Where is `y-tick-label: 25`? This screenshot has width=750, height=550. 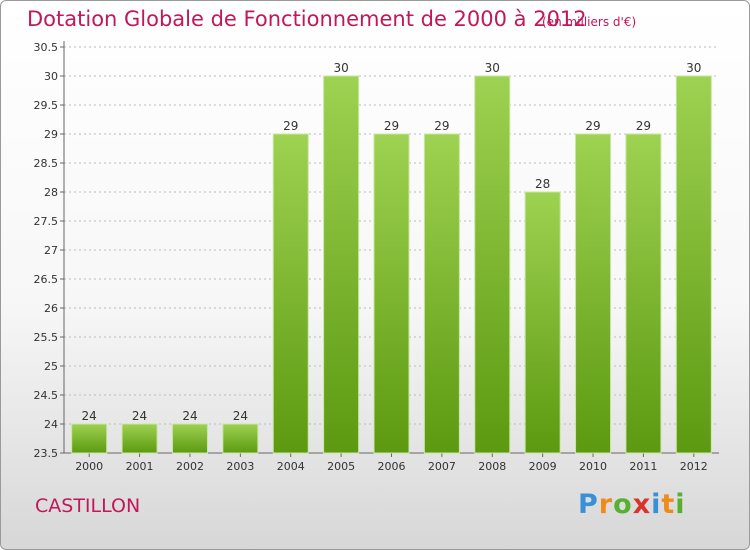
y-tick-label: 25 is located at coordinates (51, 366).